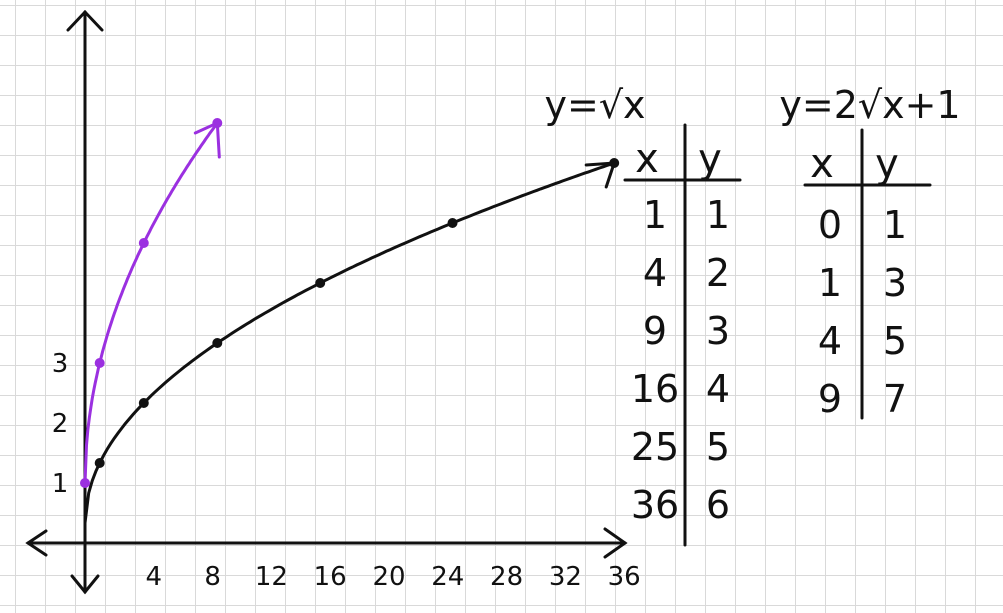 This screenshot has height=613, width=1003. I want to click on table-cell-y: 2, so click(718, 273).